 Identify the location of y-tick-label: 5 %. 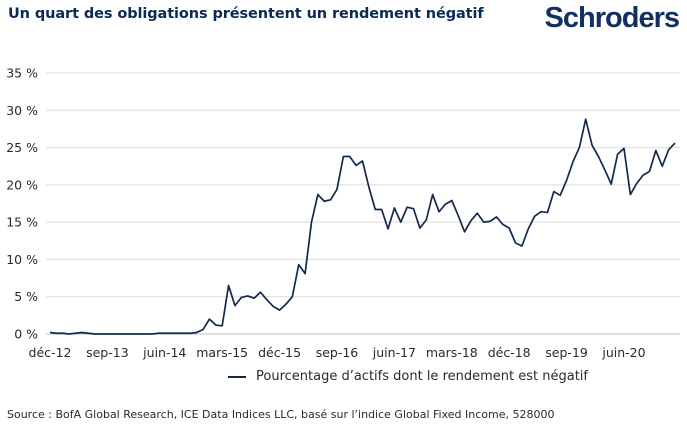
(26, 296).